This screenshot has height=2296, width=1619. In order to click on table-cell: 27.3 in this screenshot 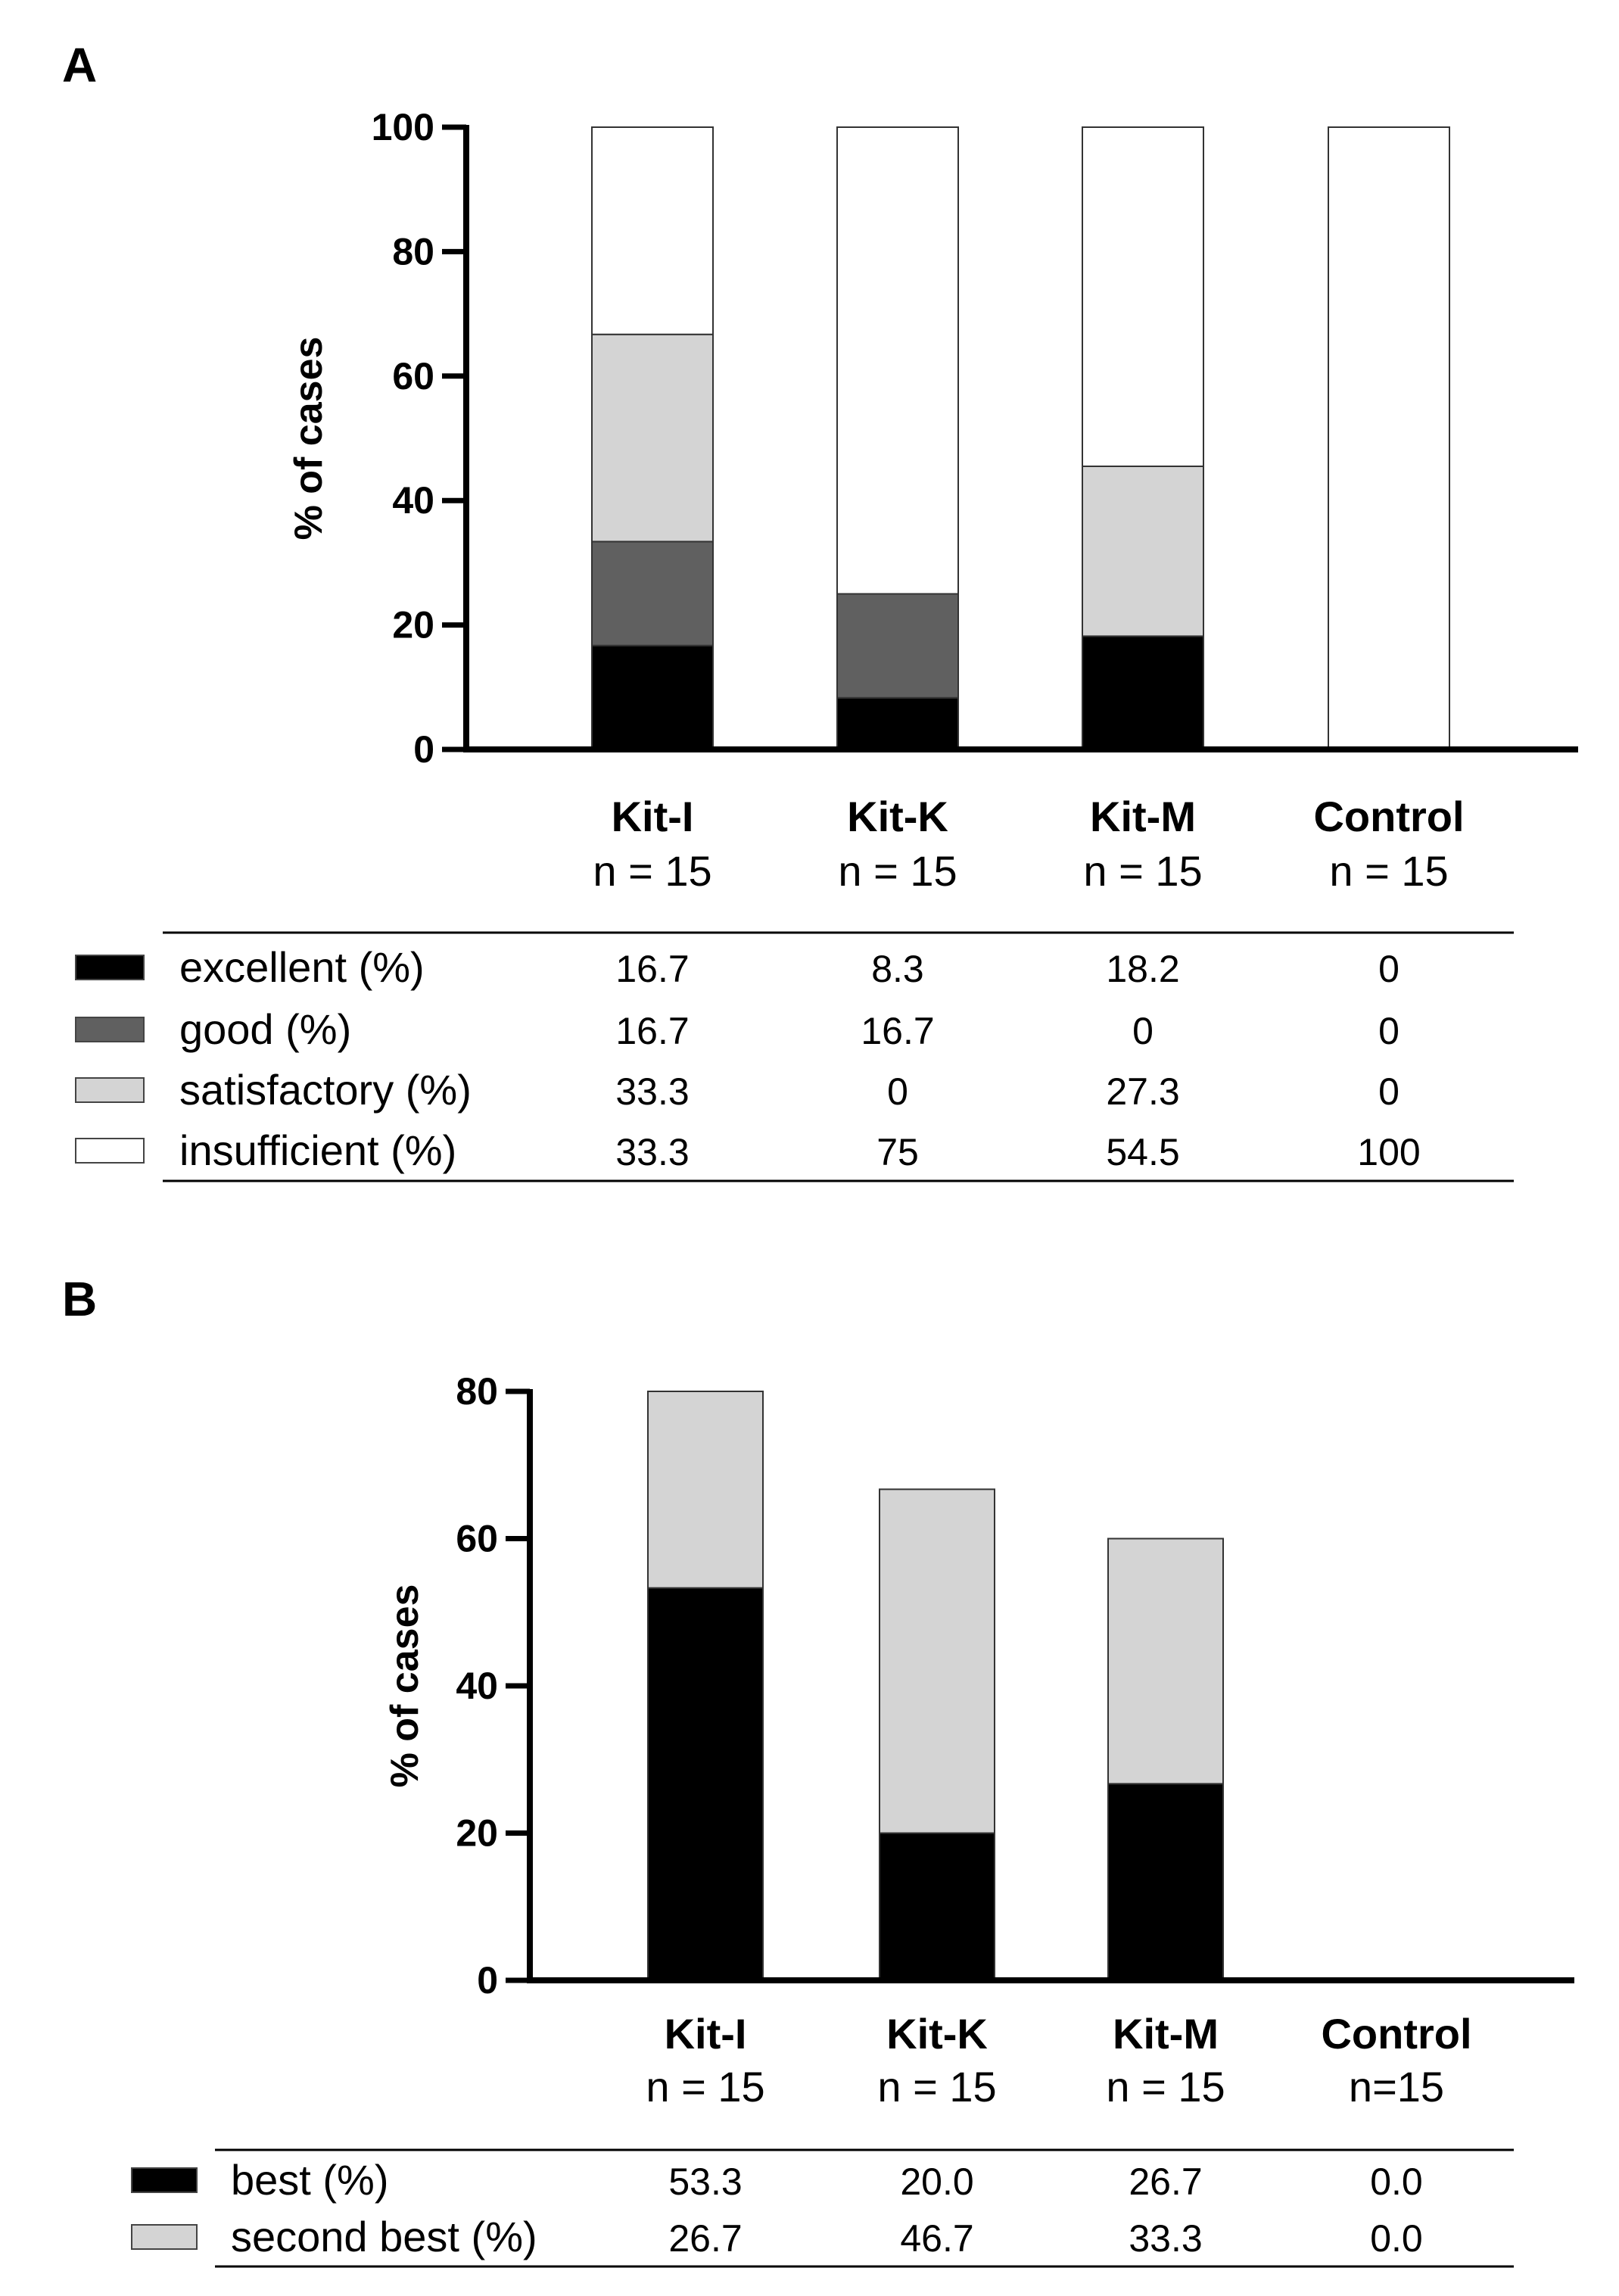, I will do `click(1142, 1091)`.